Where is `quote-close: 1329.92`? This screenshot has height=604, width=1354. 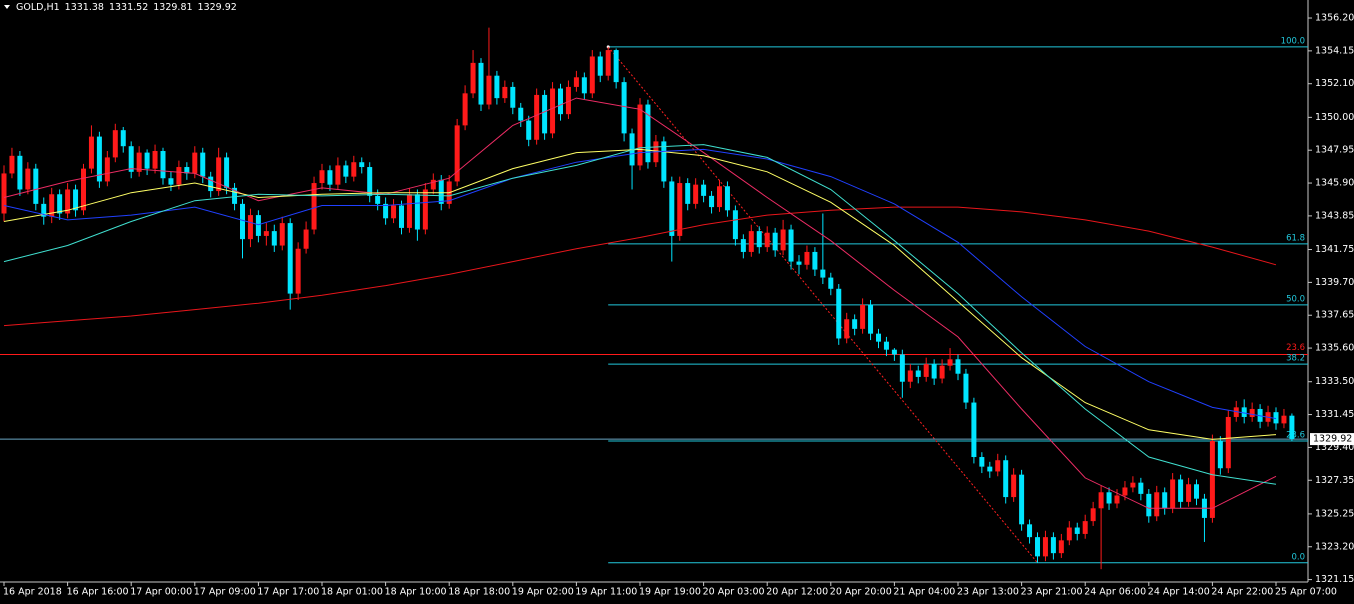 quote-close: 1329.92 is located at coordinates (217, 7).